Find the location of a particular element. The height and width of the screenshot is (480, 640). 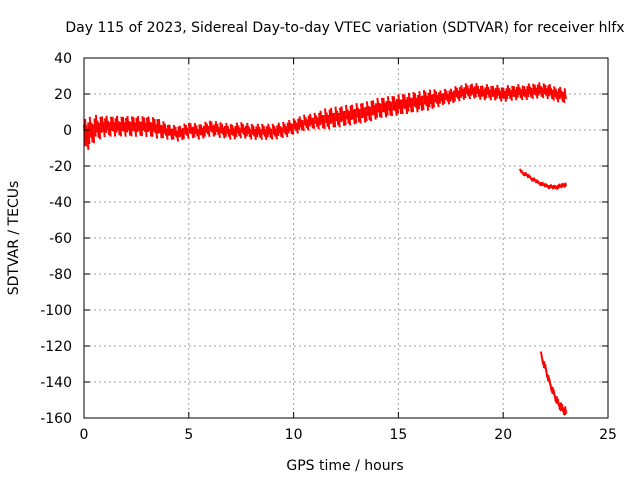

y-tick-label: 0 is located at coordinates (67, 131).